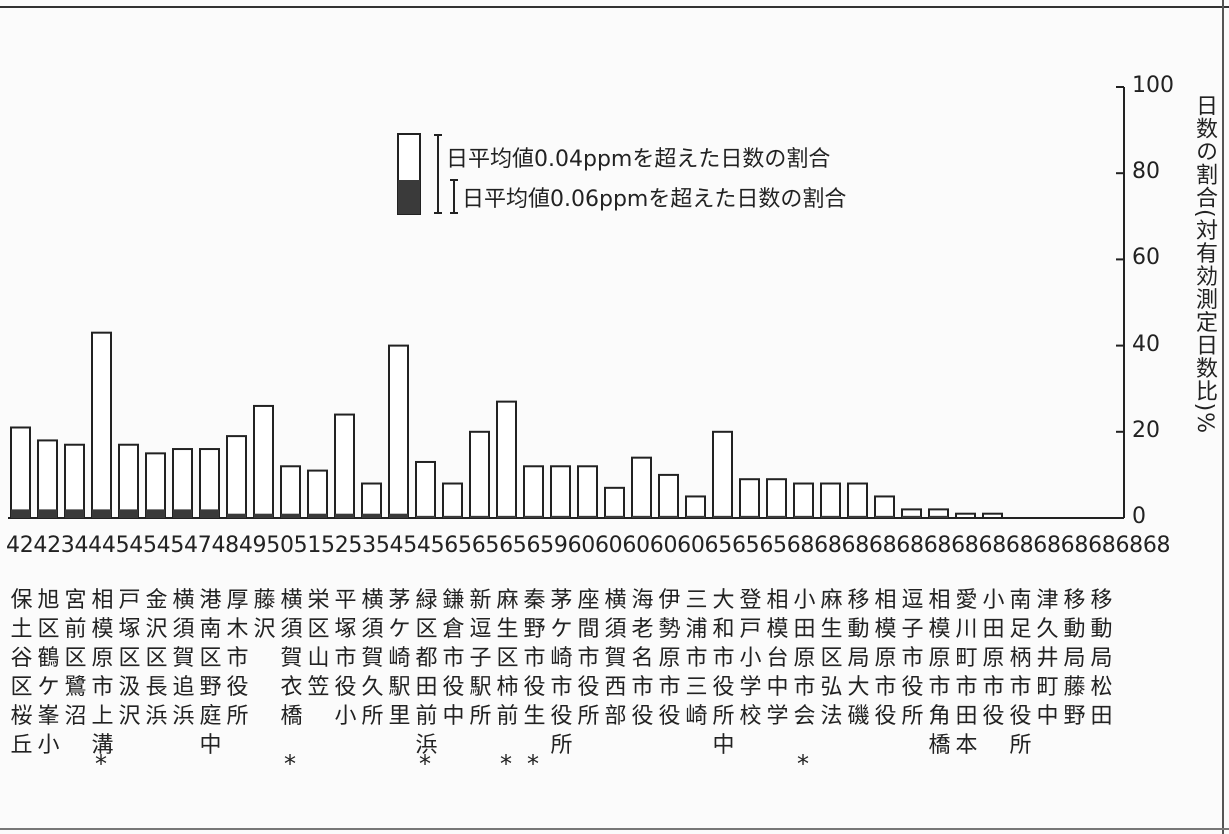 The height and width of the screenshot is (834, 1229). I want to click on station-label: 港 南 区 野 庭 中, so click(210, 673).